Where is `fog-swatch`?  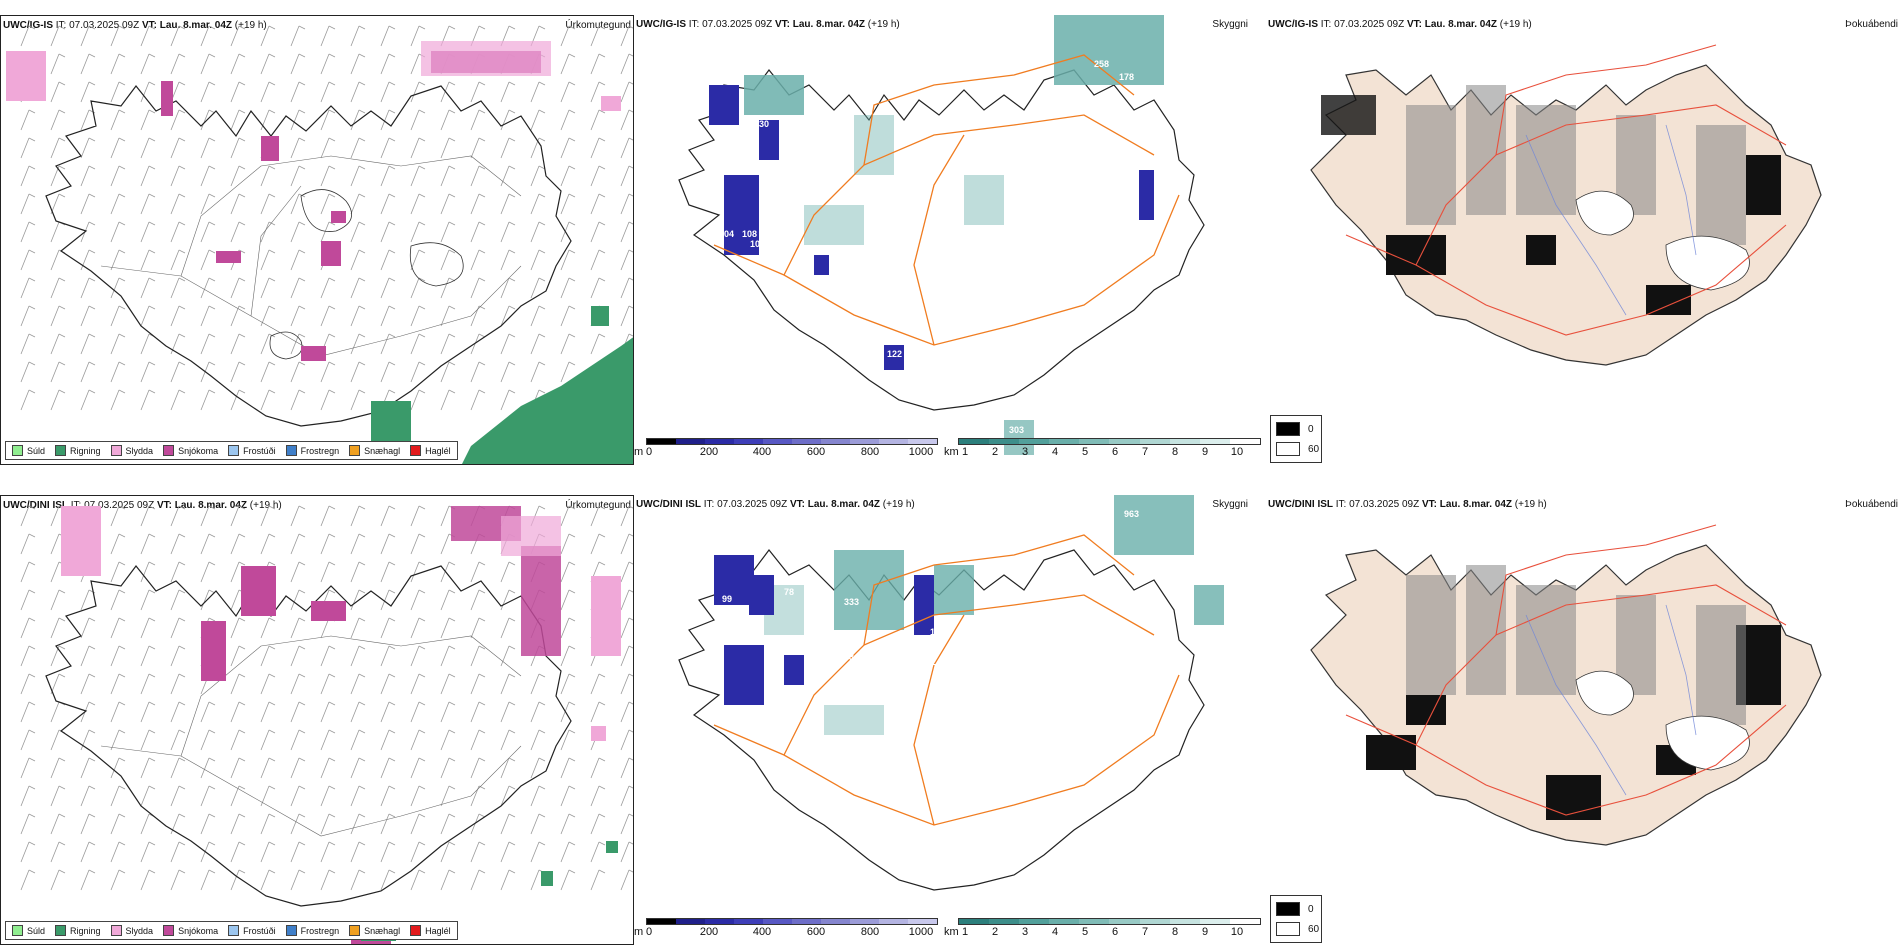
fog-swatch is located at coordinates (1288, 449).